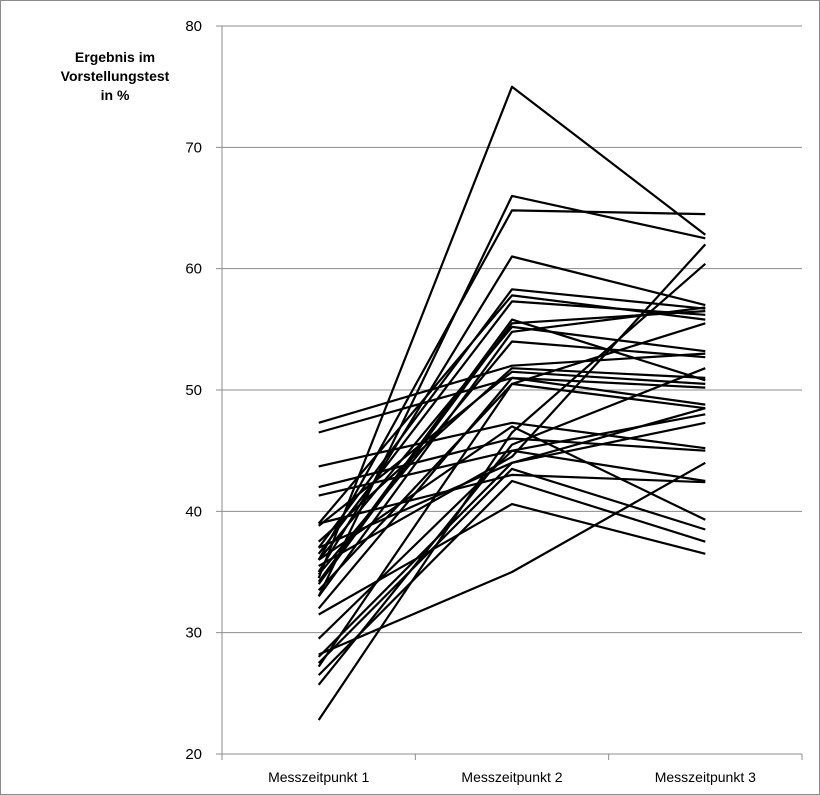  I want to click on x-category-label: Messzeitpunkt 2, so click(511, 777).